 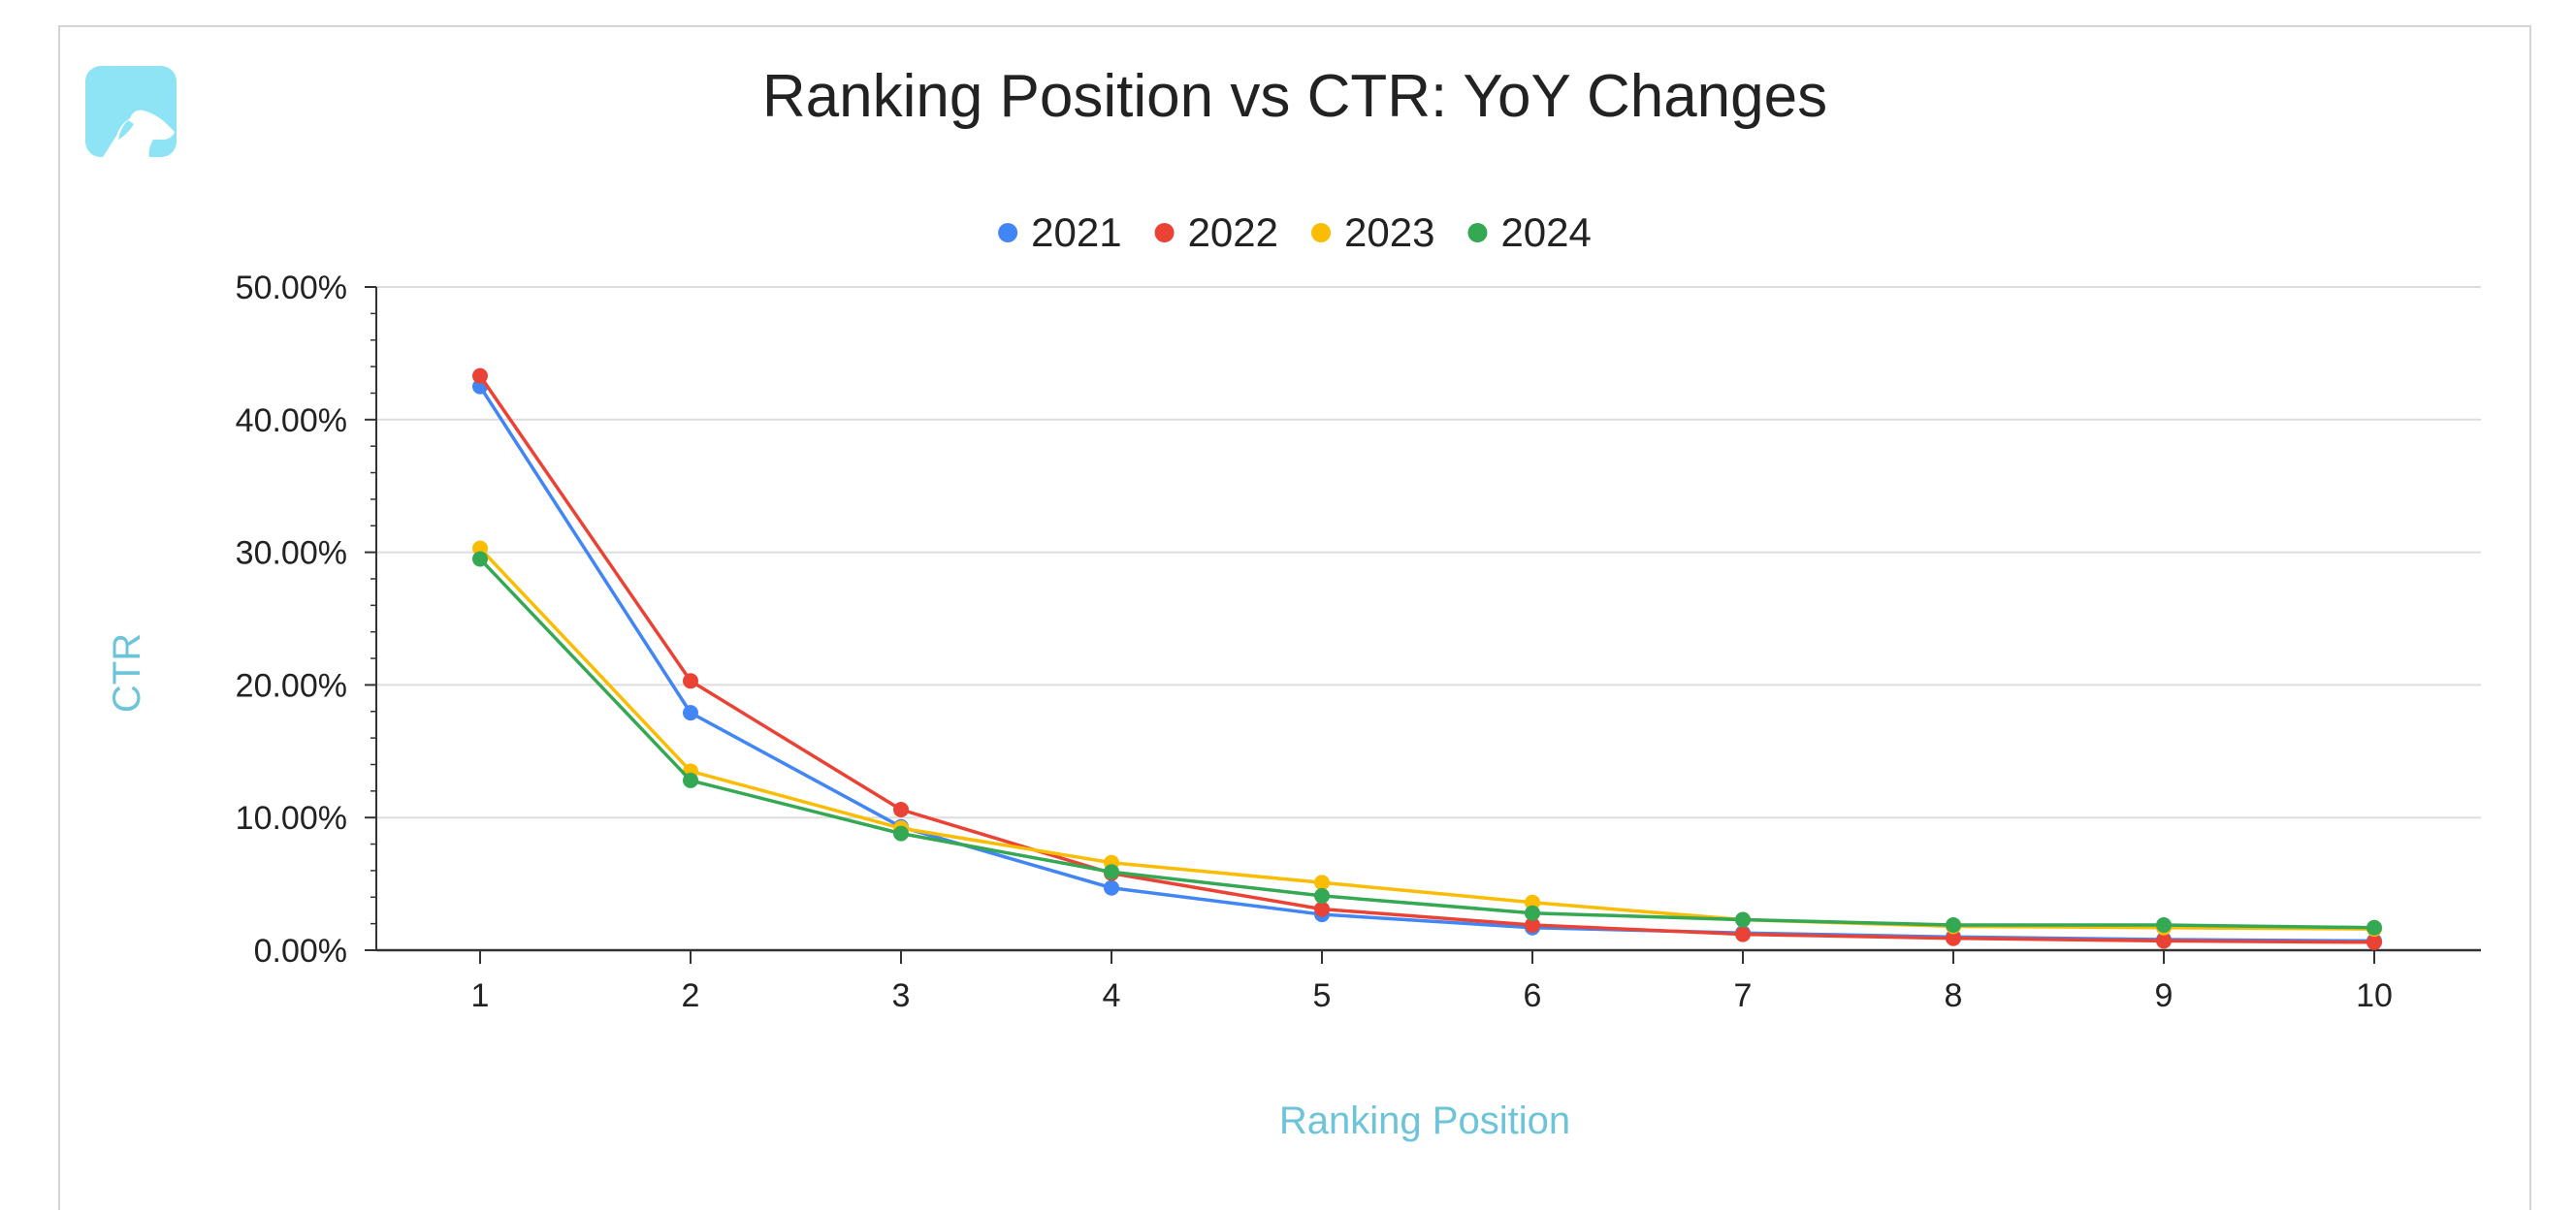 I want to click on y-tick-label: 0.00%, so click(x=300, y=952).